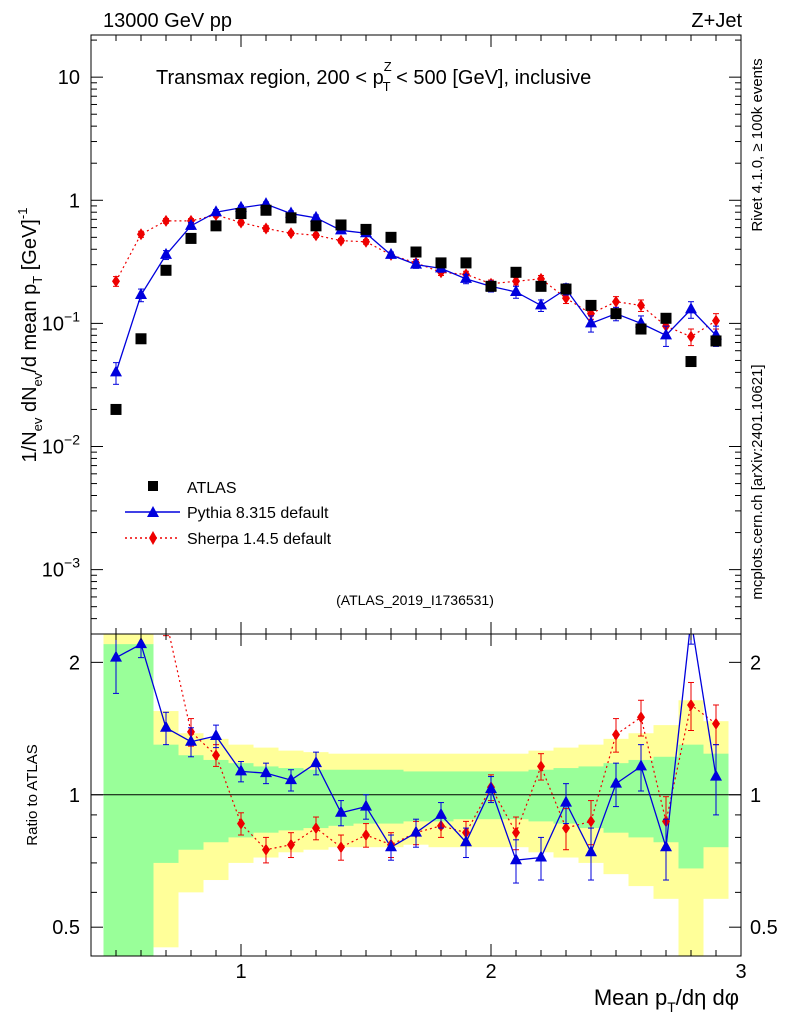  I want to click on energy-label: 13000 GeV pp, so click(167, 21).